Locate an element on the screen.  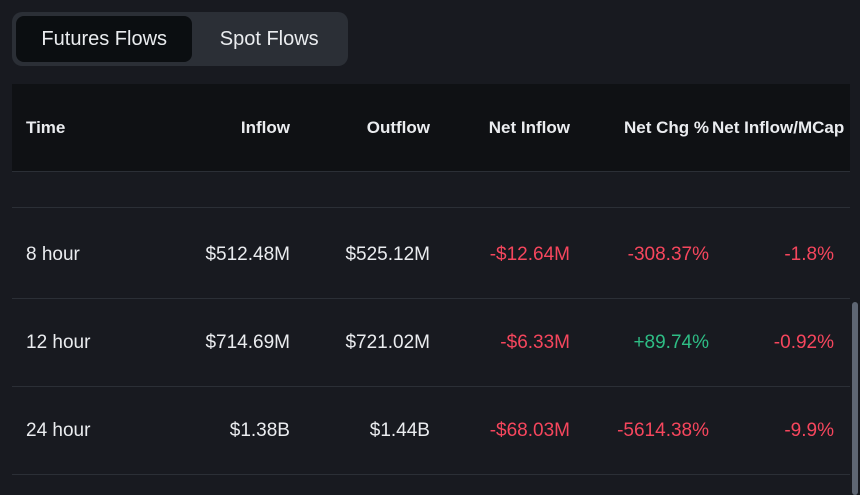
header-net-mcap: Net Inflow/MCap is located at coordinates (778, 127).